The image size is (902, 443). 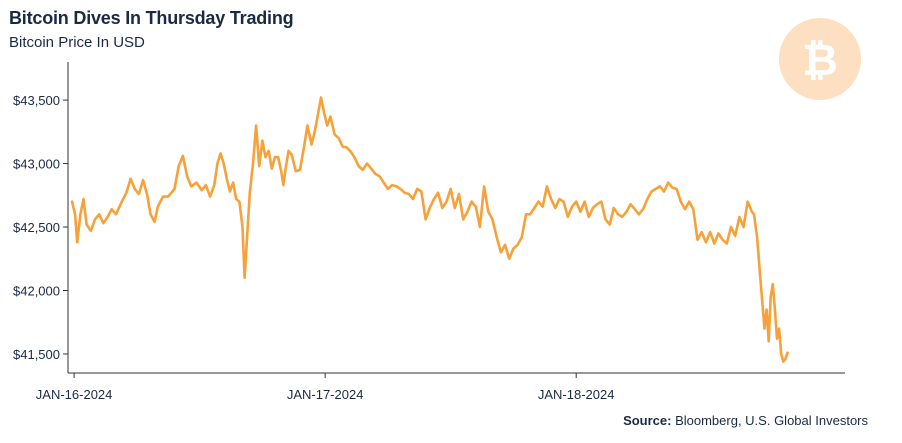 What do you see at coordinates (77, 42) in the screenshot?
I see `chart-subtitle: Bitcoin Price In USD` at bounding box center [77, 42].